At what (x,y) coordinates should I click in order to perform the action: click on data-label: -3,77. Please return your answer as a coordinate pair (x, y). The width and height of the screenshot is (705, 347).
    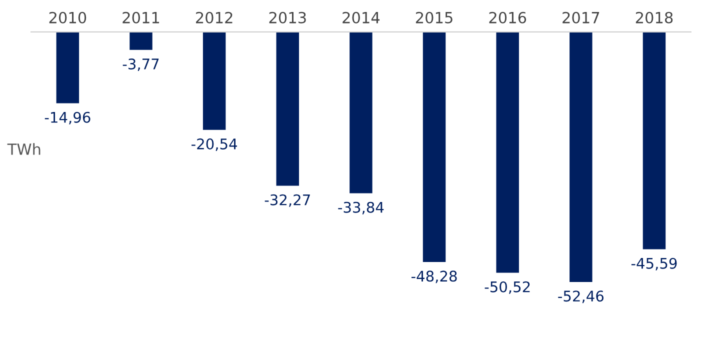
    Looking at the image, I should click on (140, 65).